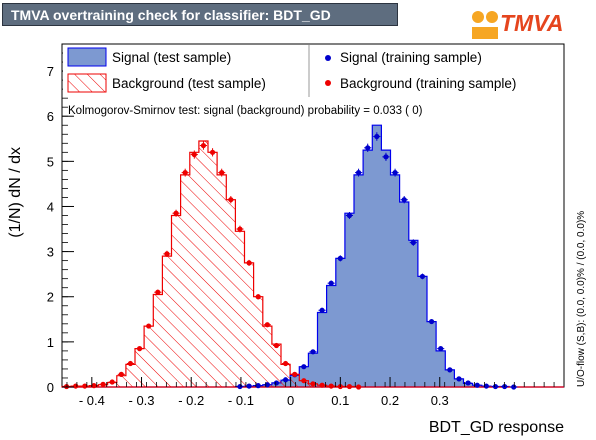 The height and width of the screenshot is (440, 596). What do you see at coordinates (328, 83) in the screenshot?
I see `legend-marker-background-training` at bounding box center [328, 83].